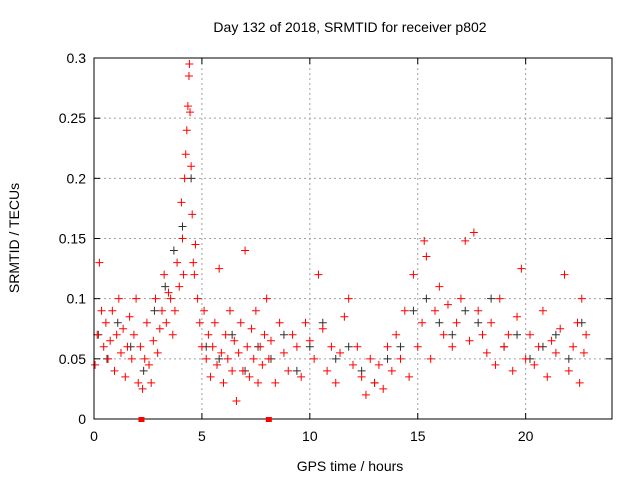 Image resolution: width=640 pixels, height=480 pixels. I want to click on x-tick-label: 20, so click(526, 436).